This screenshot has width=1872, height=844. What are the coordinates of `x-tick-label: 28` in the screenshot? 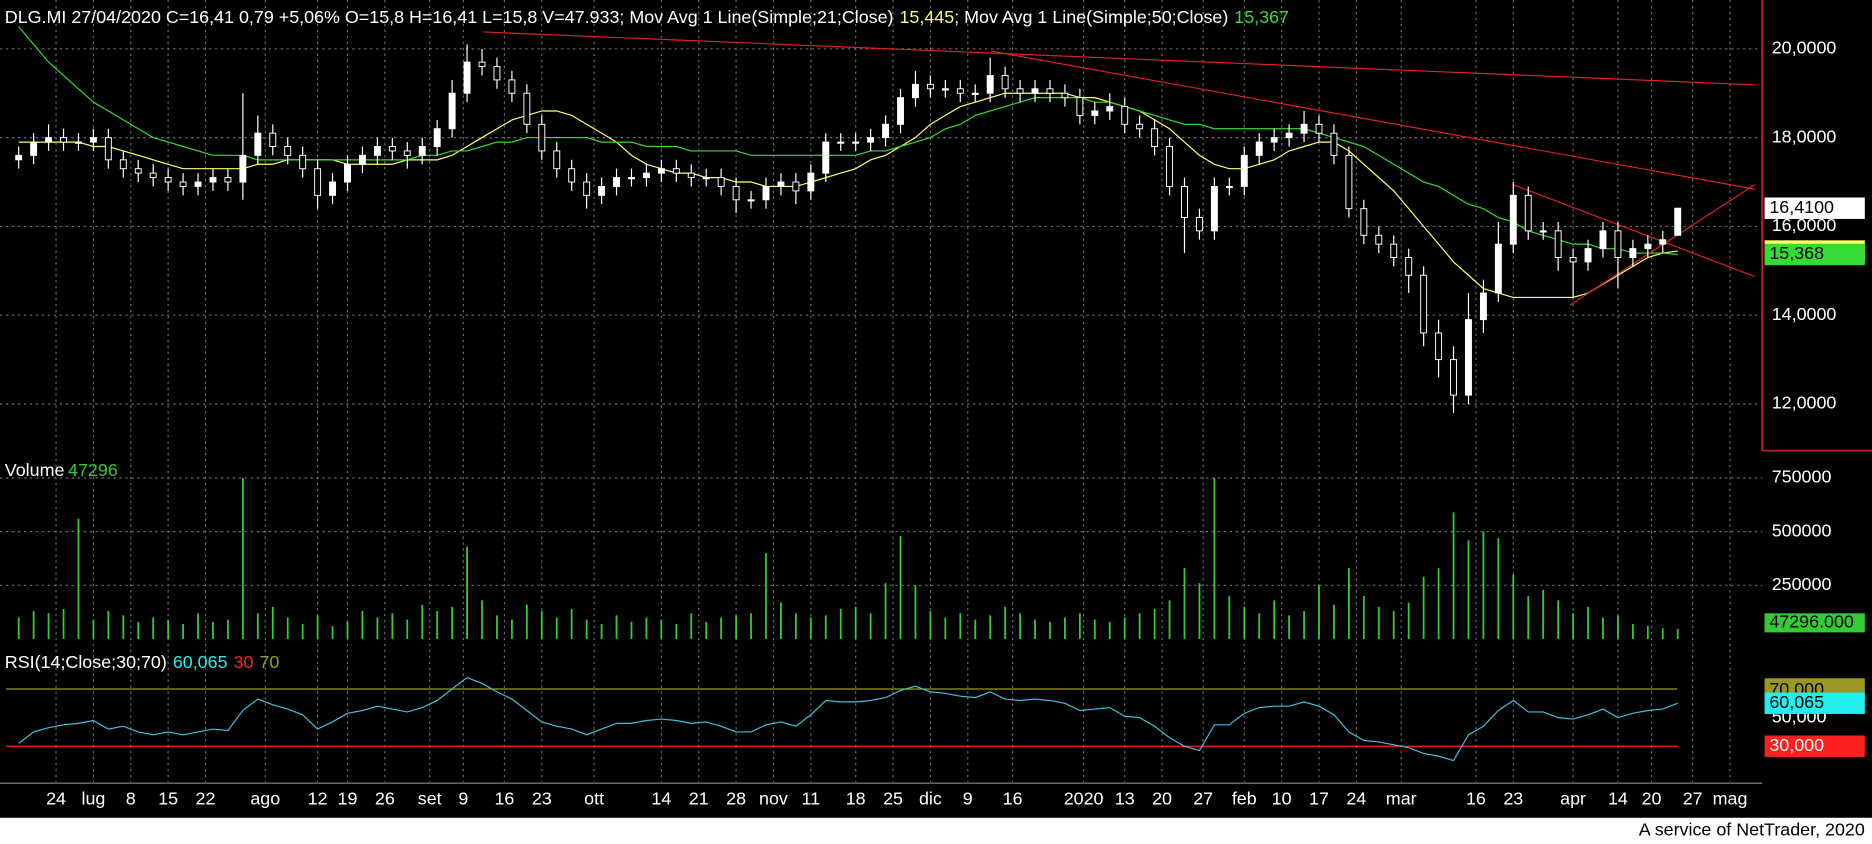 It's located at (736, 799).